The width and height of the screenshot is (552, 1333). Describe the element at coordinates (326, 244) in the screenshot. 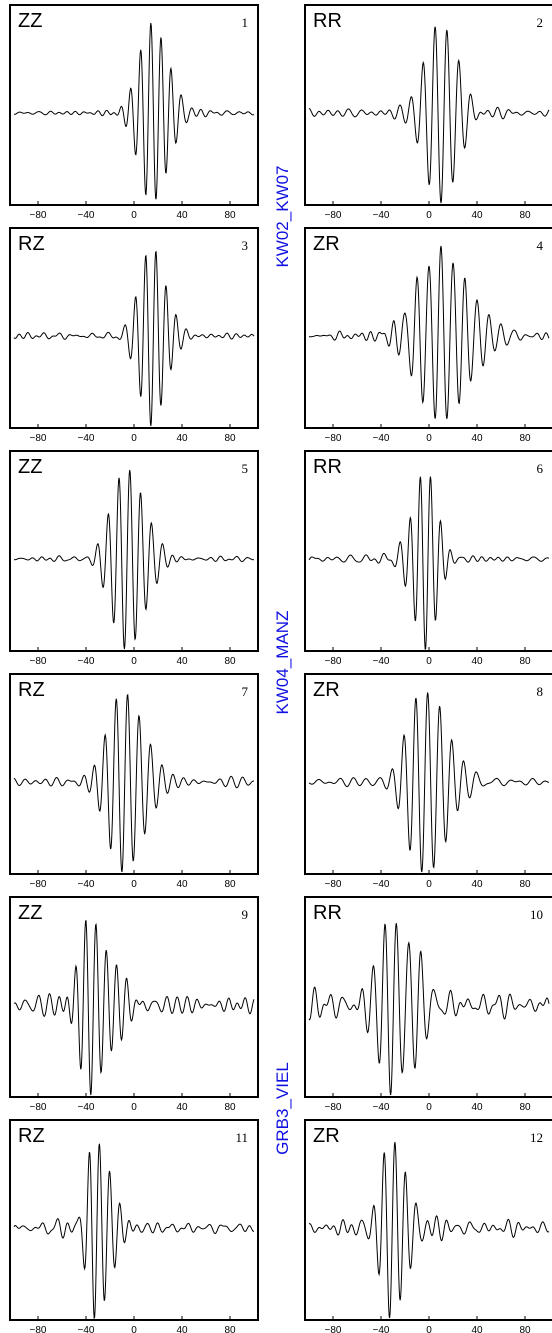

I see `component-label-4: ZR` at that location.